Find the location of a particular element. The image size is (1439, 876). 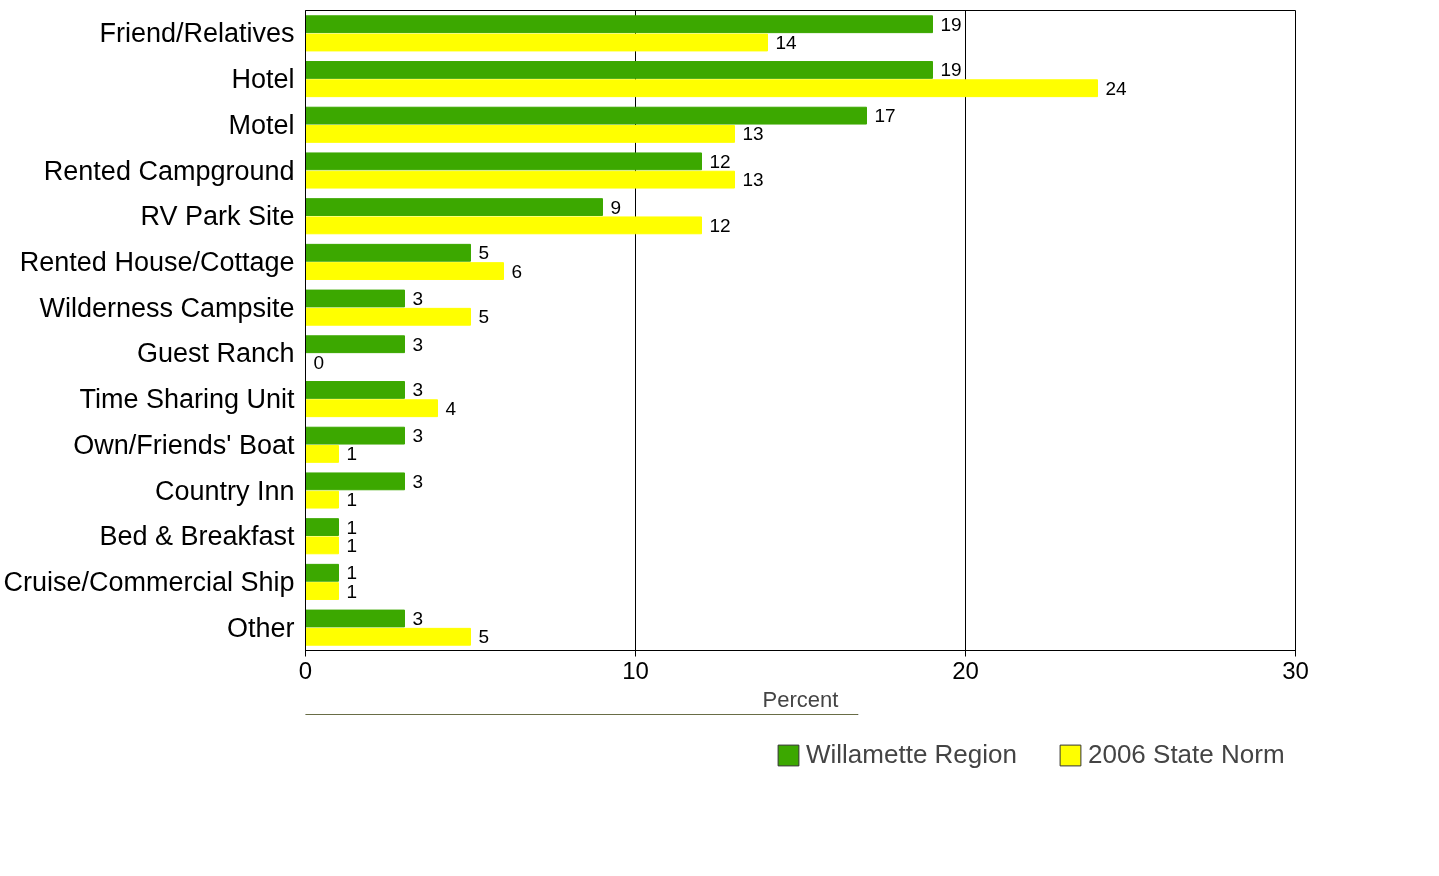

legend-label: 2006 State Norm is located at coordinates (1186, 754).